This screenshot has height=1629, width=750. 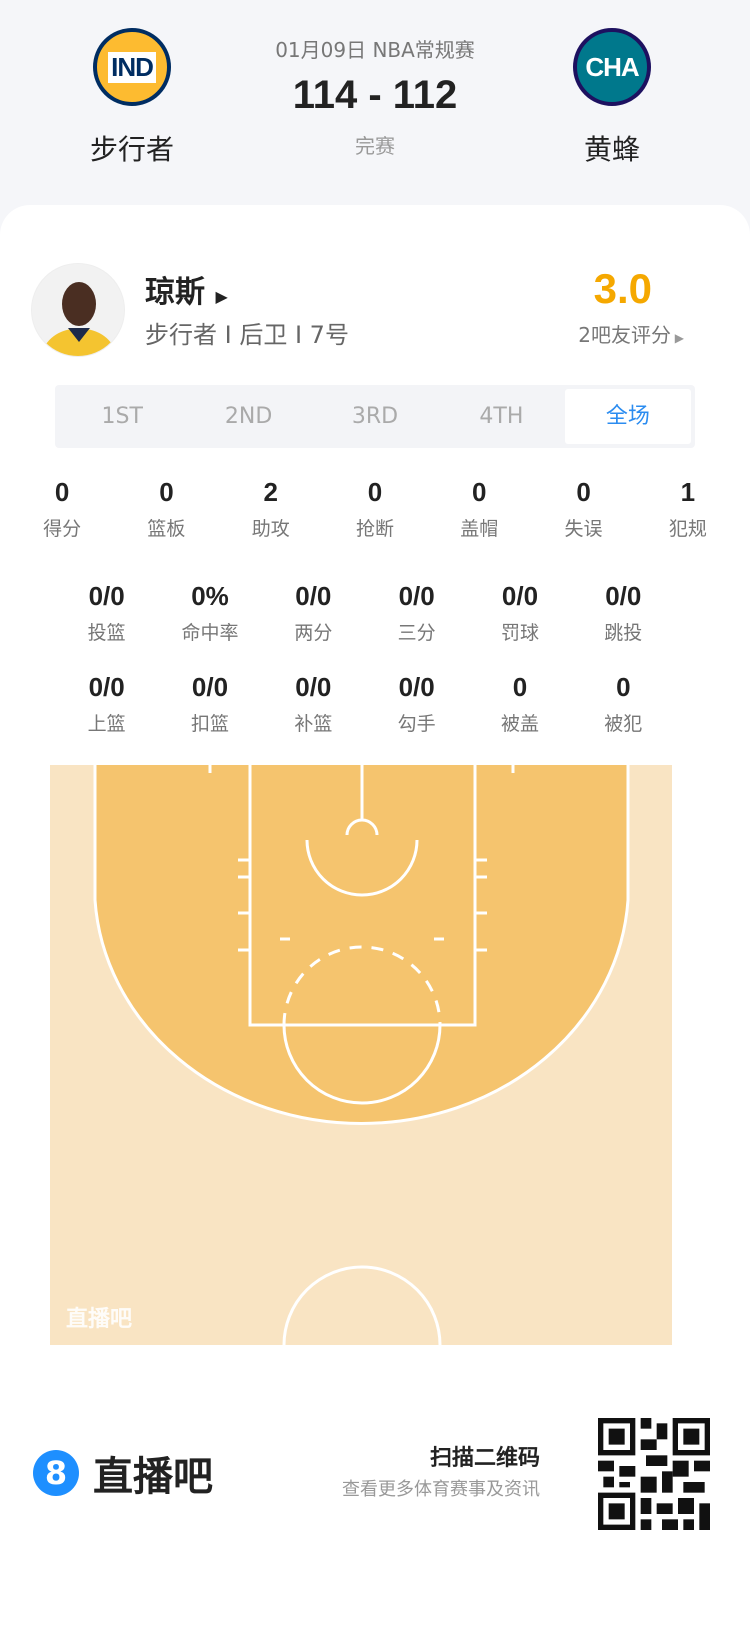 What do you see at coordinates (623, 724) in the screenshot?
I see `stat-label: 被犯` at bounding box center [623, 724].